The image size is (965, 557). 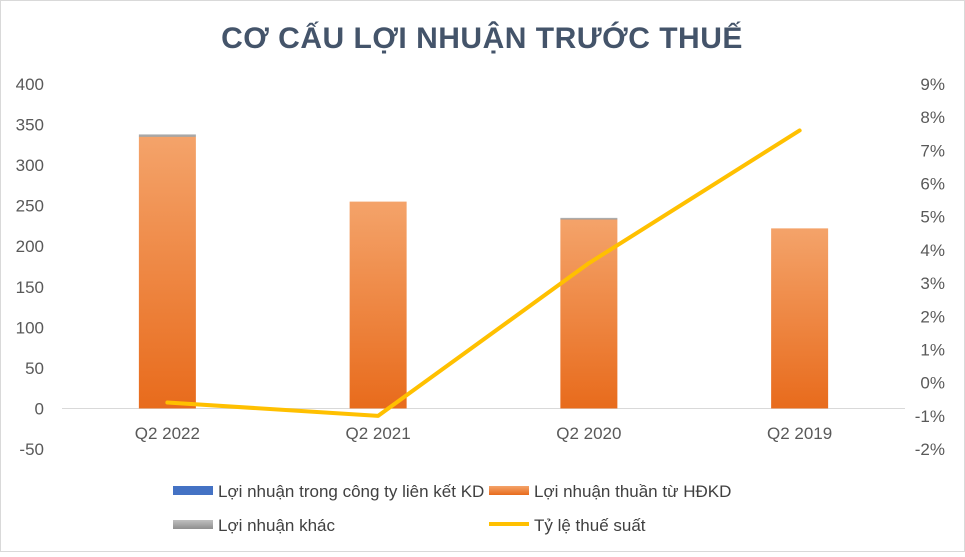 I want to click on y2-tick-label: 9%, so click(x=932, y=84).